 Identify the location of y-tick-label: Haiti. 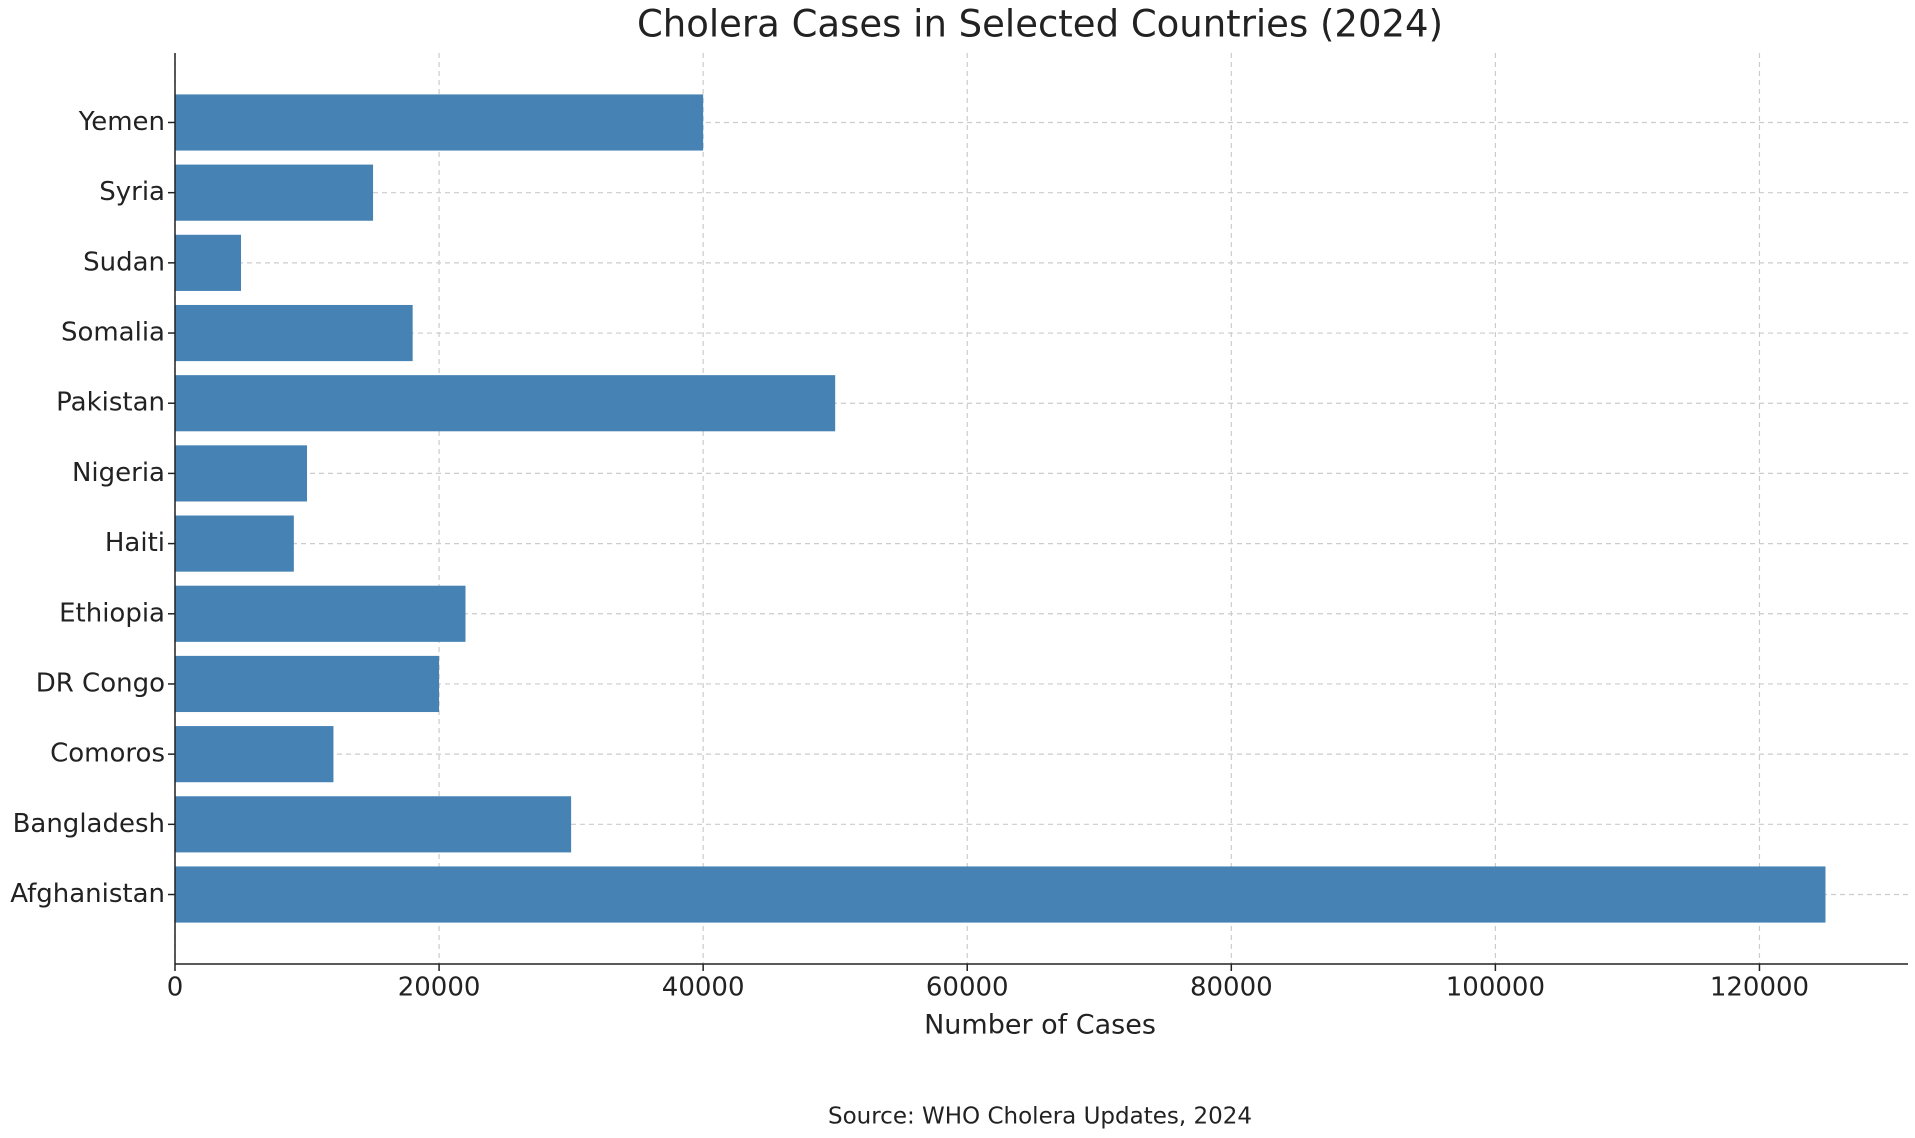
(135, 543).